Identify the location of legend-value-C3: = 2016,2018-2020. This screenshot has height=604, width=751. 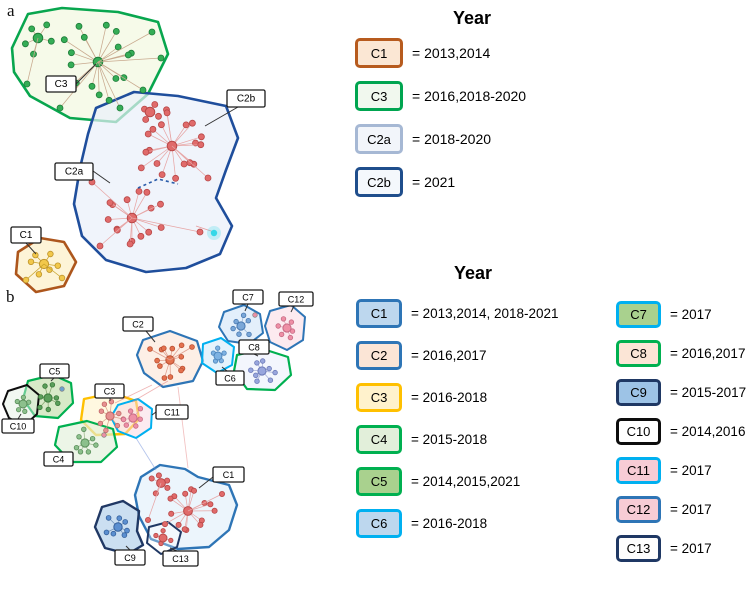
(469, 96).